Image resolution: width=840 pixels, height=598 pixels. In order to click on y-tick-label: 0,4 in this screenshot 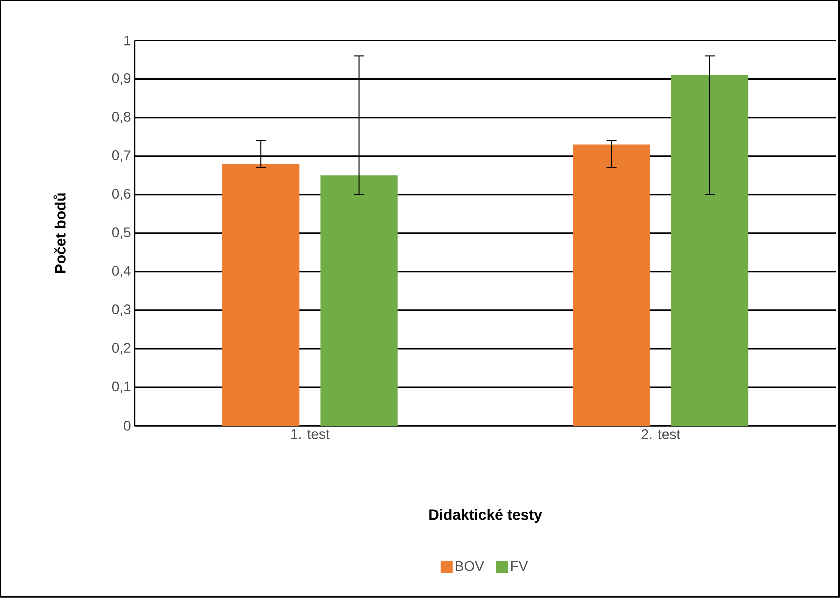, I will do `click(121, 272)`.